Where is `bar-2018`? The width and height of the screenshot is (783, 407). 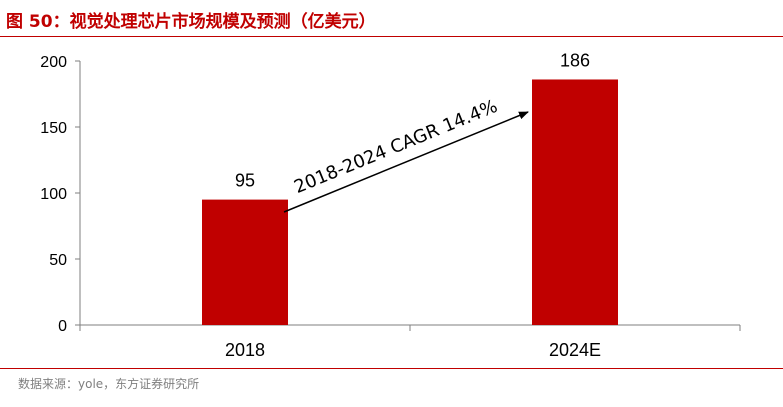 bar-2018 is located at coordinates (245, 262).